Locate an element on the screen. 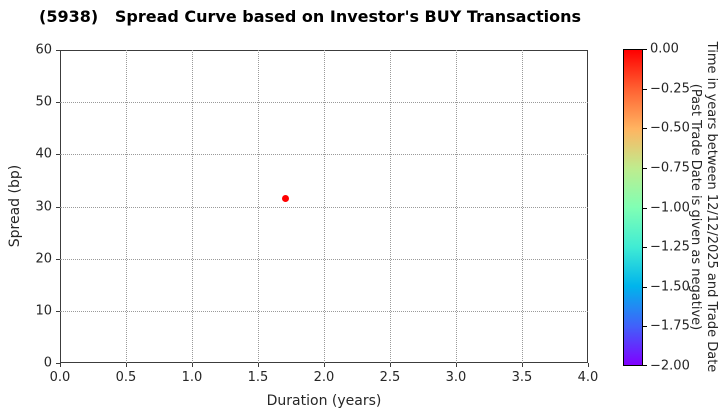 The width and height of the screenshot is (720, 420). colorbar-tick-label: −0.50 is located at coordinates (670, 128).